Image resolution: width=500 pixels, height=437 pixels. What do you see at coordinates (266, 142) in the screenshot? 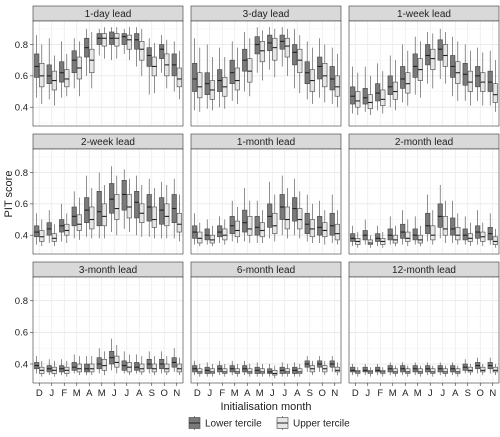
I see `panel-title: 1-month lead` at bounding box center [266, 142].